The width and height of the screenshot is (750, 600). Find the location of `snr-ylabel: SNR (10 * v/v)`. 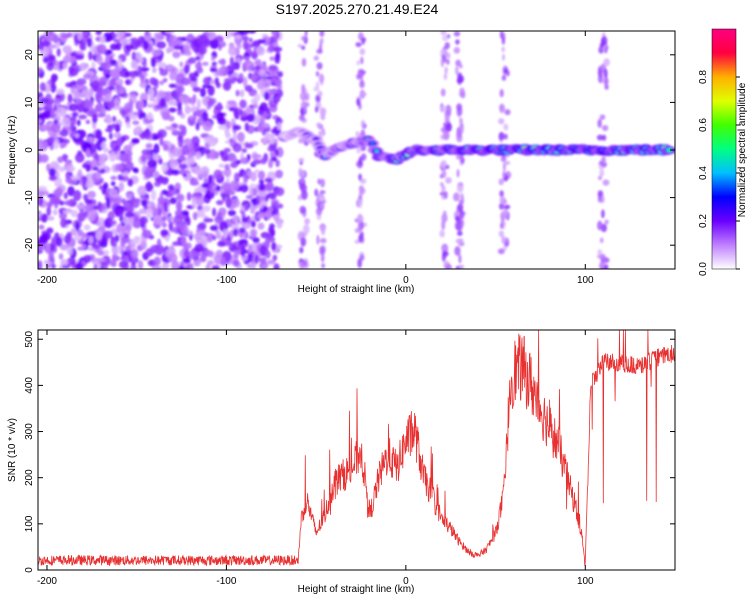

snr-ylabel: SNR (10 * v/v) is located at coordinates (12, 450).